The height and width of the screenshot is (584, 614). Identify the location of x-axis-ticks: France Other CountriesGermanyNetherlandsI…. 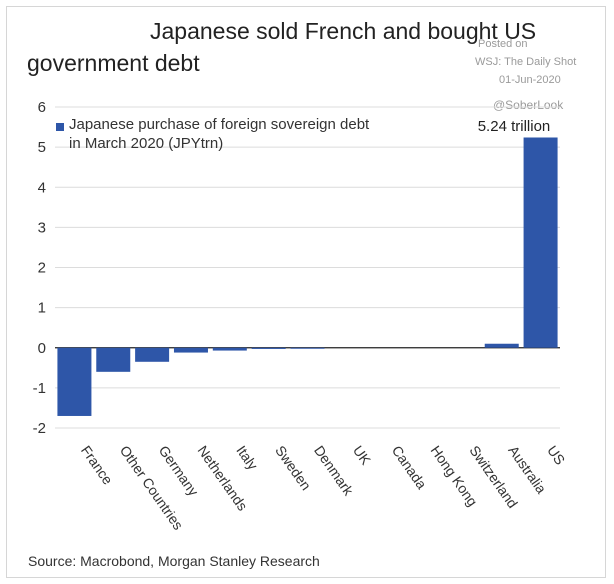
(323, 488).